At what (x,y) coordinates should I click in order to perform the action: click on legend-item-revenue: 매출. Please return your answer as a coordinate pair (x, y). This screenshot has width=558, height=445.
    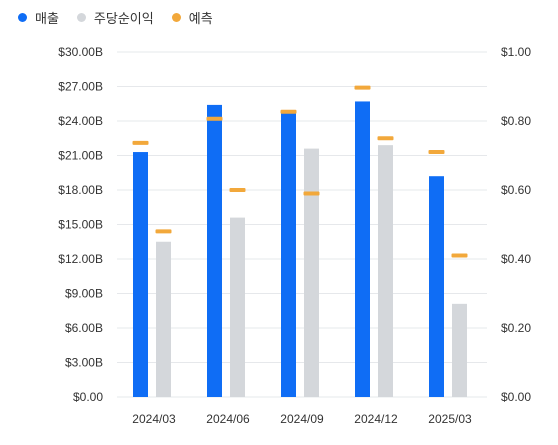
    Looking at the image, I should click on (38, 17).